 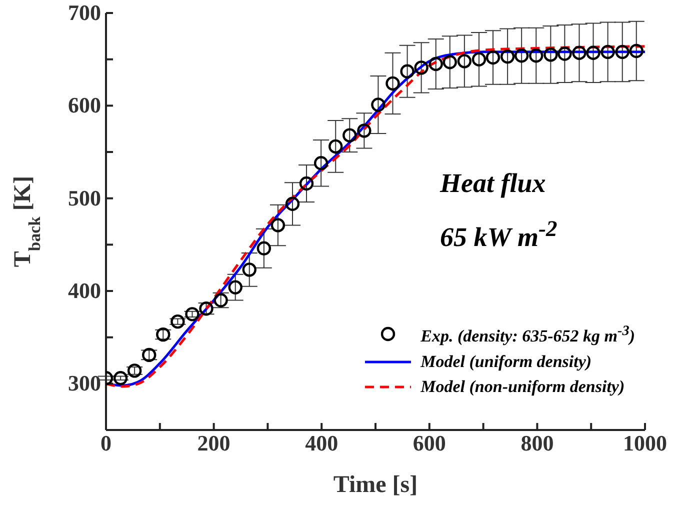 I want to click on legend-label: Exp. (density: 635-652 kg m$^{-3}$), so click(x=527, y=335).